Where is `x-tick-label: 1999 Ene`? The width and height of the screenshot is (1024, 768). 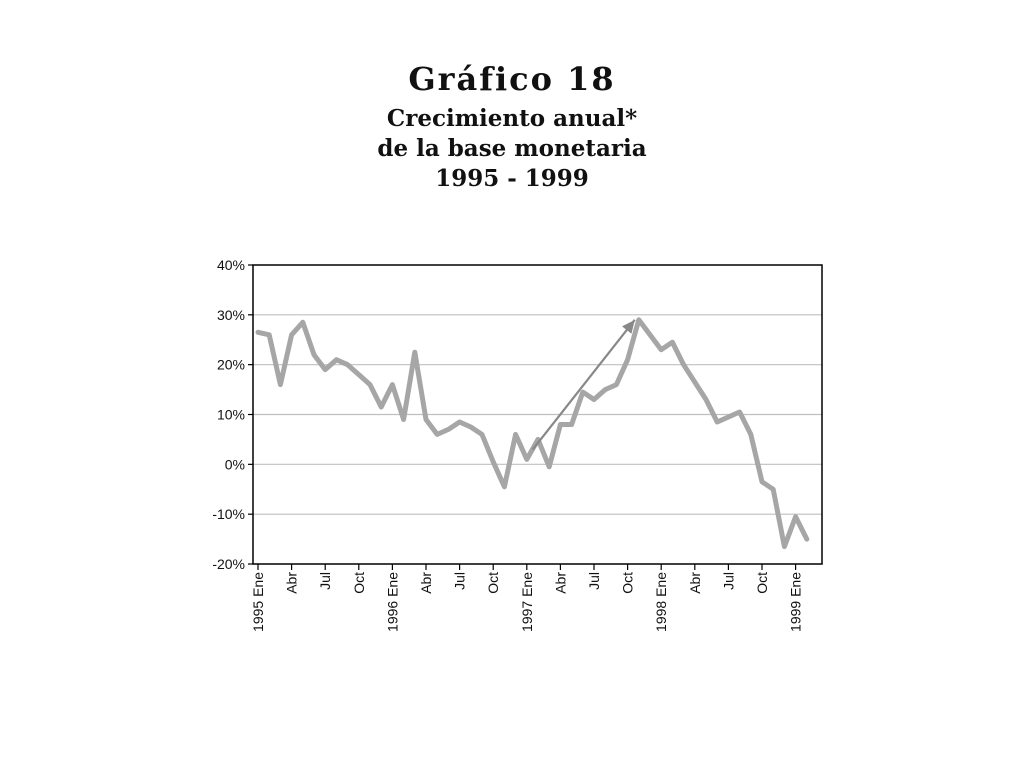
x-tick-label: 1999 Ene is located at coordinates (796, 602).